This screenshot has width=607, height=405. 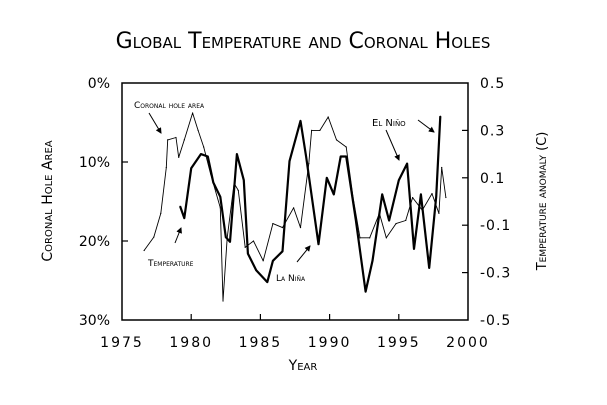 I want to click on y-tick-label-right: -0.3, so click(x=495, y=274).